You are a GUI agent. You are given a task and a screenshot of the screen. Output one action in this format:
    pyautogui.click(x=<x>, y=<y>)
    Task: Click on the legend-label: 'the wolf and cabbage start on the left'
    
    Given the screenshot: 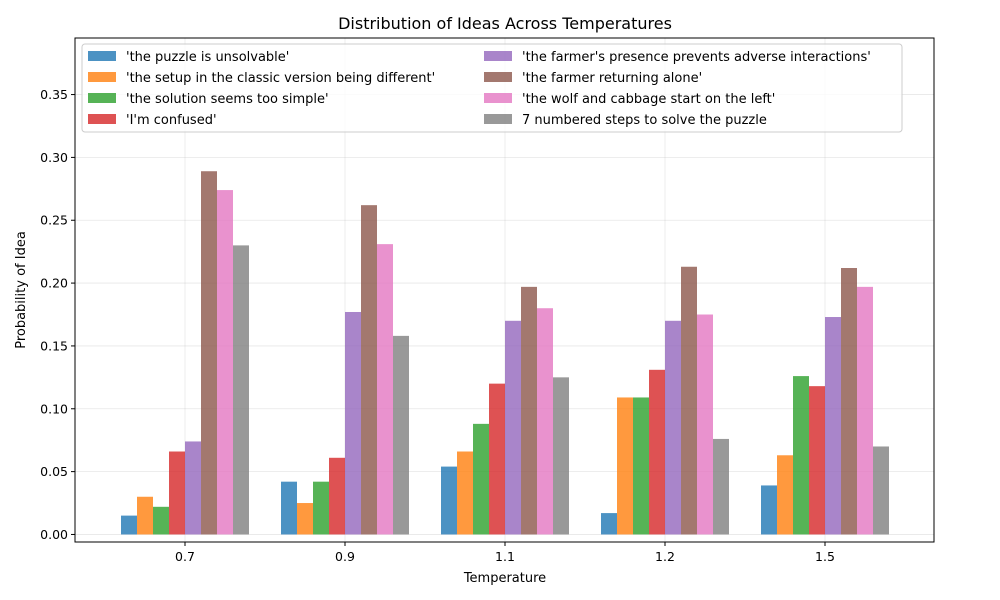 What is the action you would take?
    pyautogui.click(x=648, y=99)
    